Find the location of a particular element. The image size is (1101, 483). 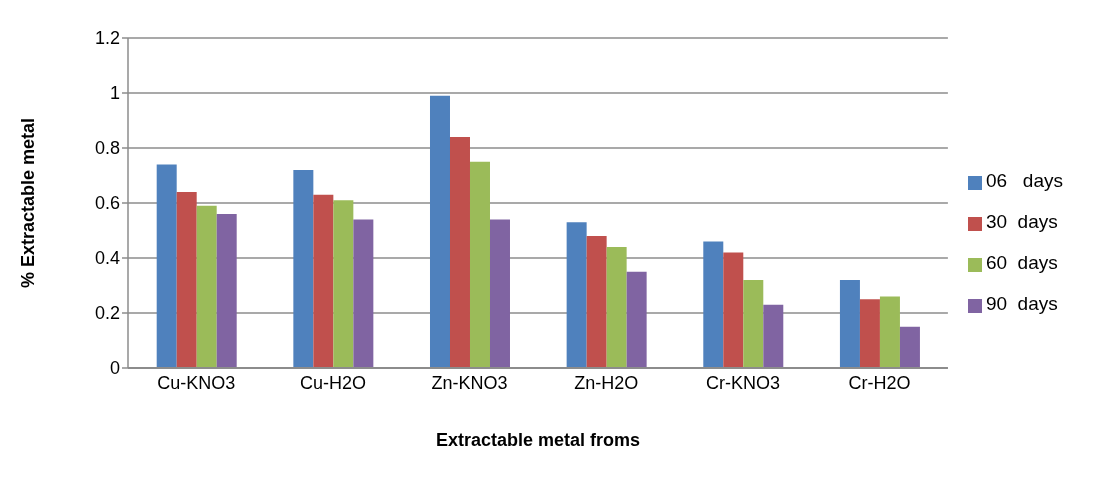

legend-label: 60 days is located at coordinates (1021, 262).